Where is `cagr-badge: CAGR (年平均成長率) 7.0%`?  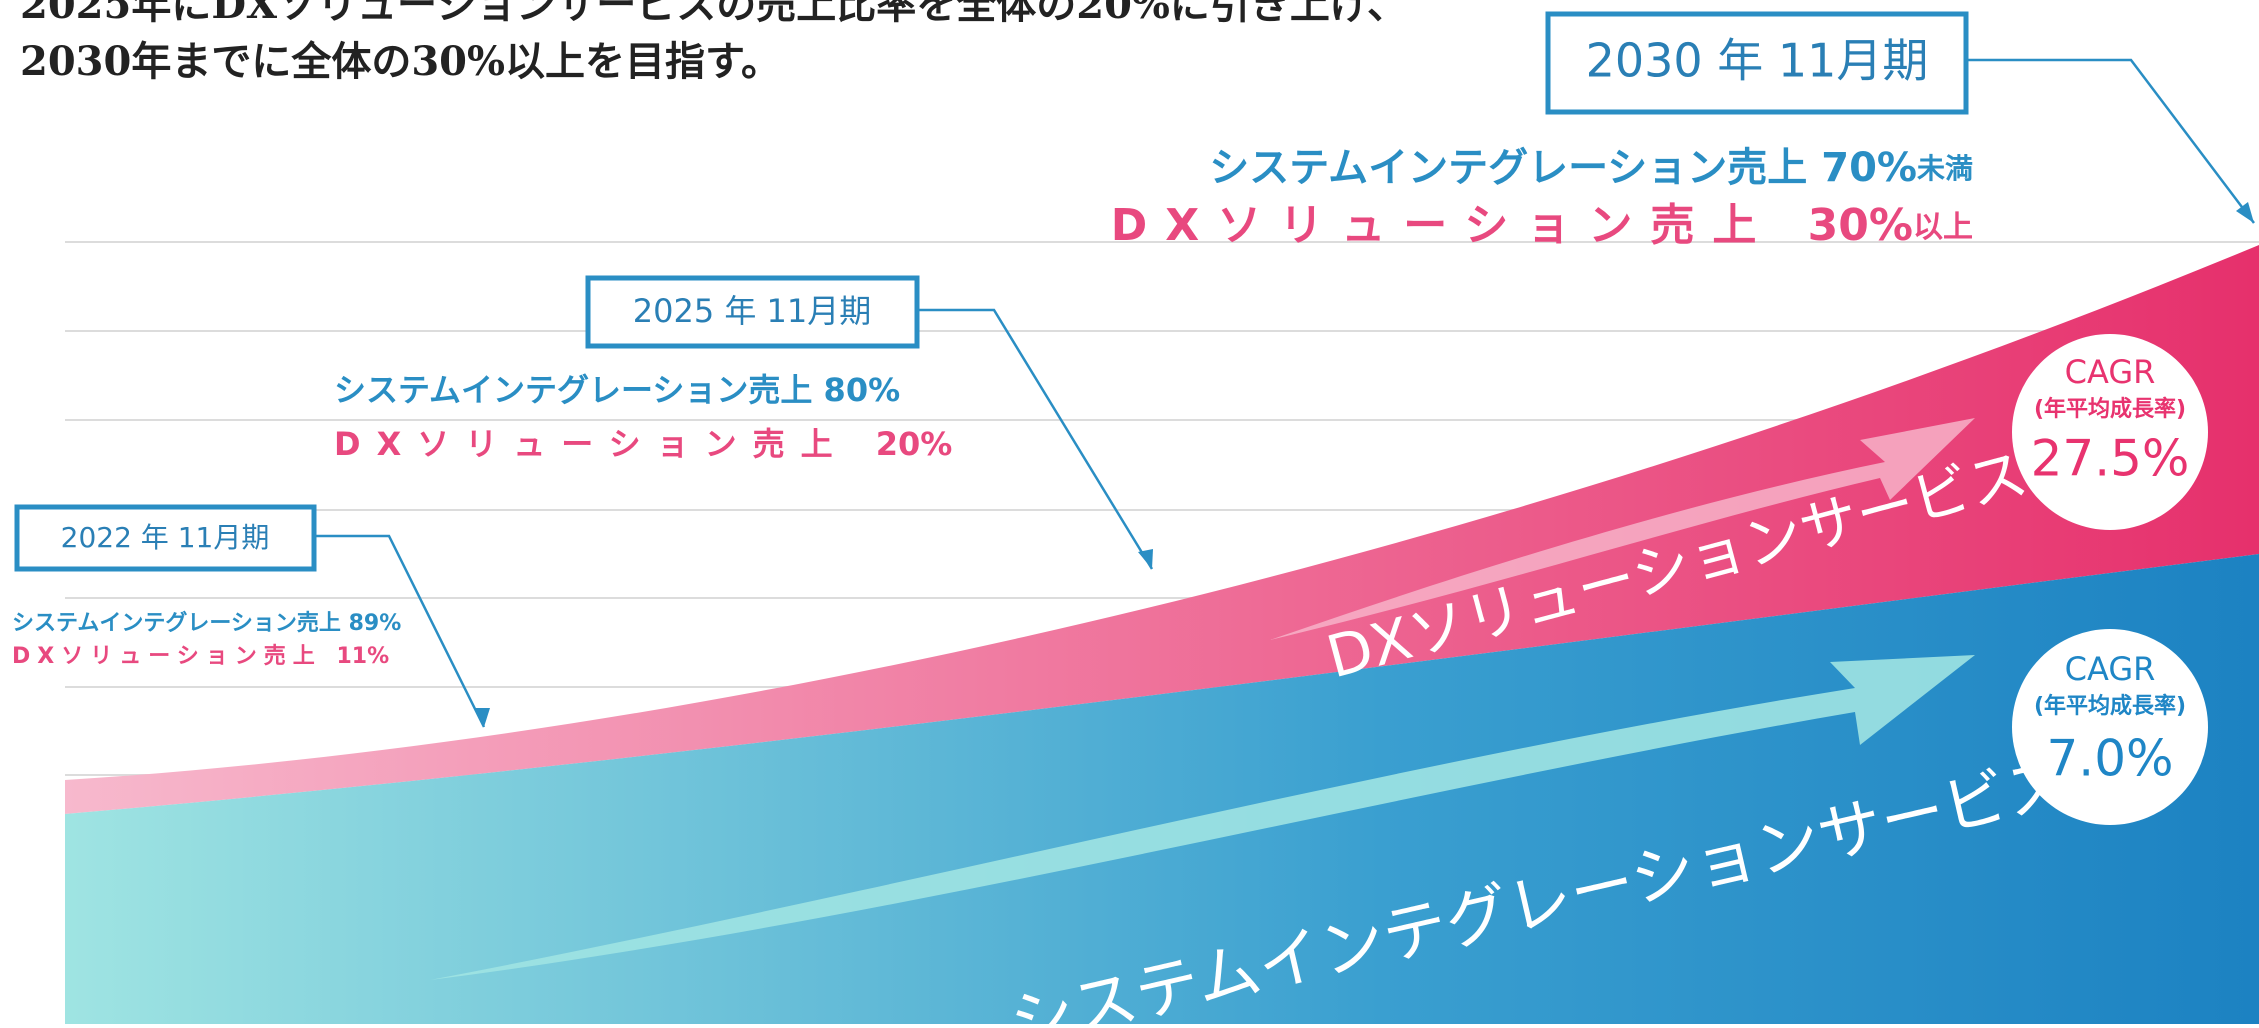
cagr-badge: CAGR (年平均成長率) 7.0% is located at coordinates (2110, 727).